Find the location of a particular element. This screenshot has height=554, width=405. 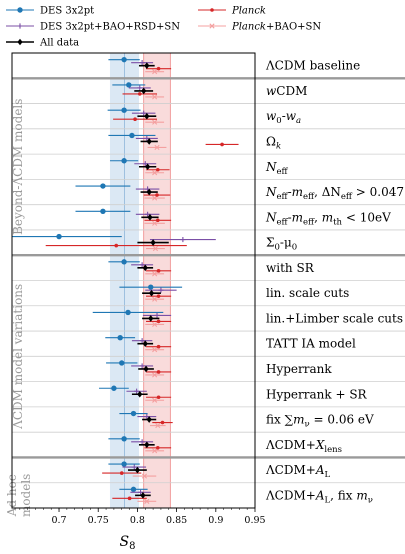

x-tick-label: 0.7 is located at coordinates (58, 520).